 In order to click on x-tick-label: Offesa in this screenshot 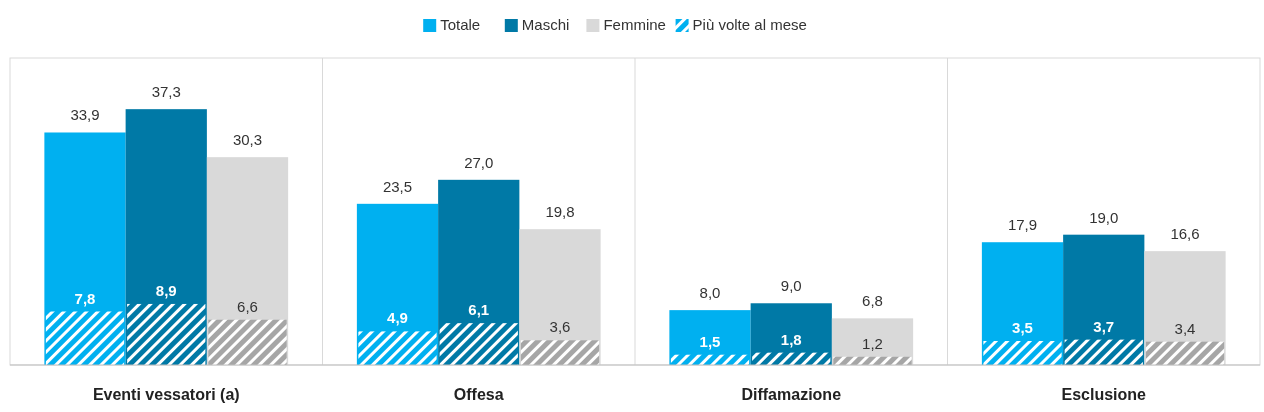, I will do `click(478, 394)`.